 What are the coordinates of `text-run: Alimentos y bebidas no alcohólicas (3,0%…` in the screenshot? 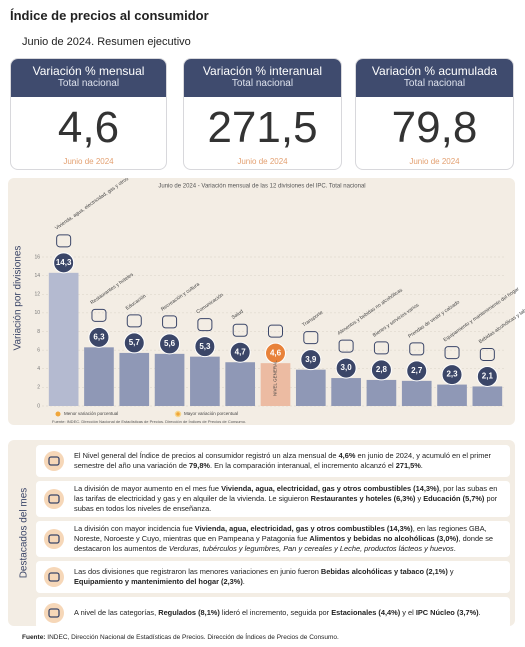 It's located at (384, 538).